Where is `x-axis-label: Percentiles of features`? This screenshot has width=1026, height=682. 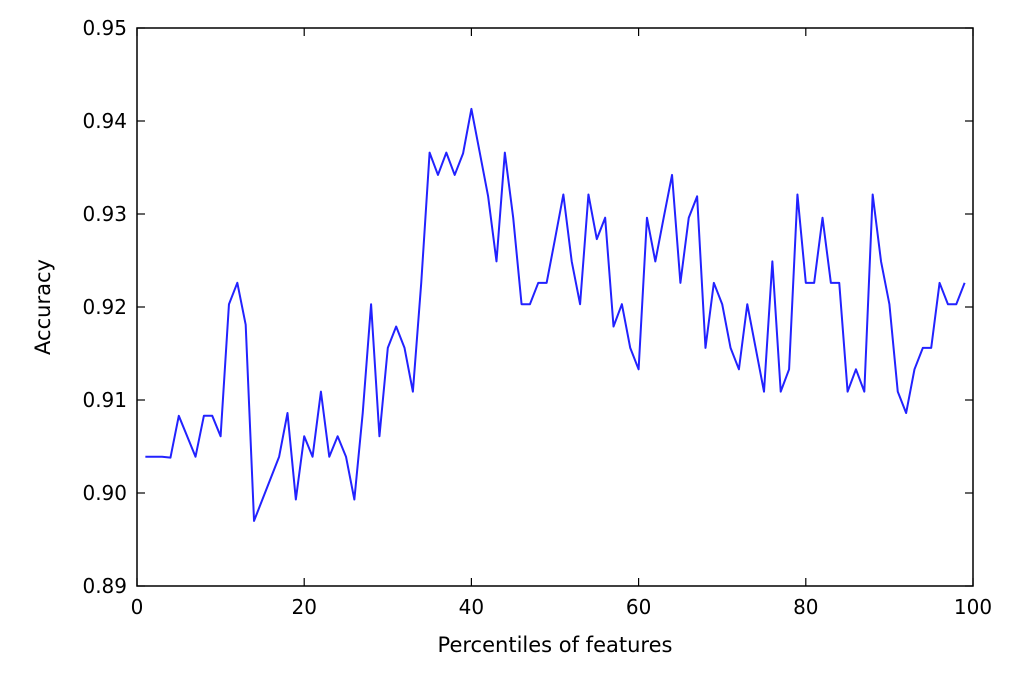 x-axis-label: Percentiles of features is located at coordinates (555, 645).